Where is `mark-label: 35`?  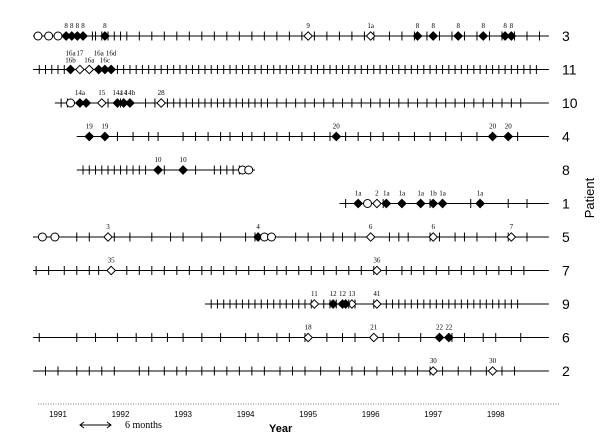 mark-label: 35 is located at coordinates (112, 261).